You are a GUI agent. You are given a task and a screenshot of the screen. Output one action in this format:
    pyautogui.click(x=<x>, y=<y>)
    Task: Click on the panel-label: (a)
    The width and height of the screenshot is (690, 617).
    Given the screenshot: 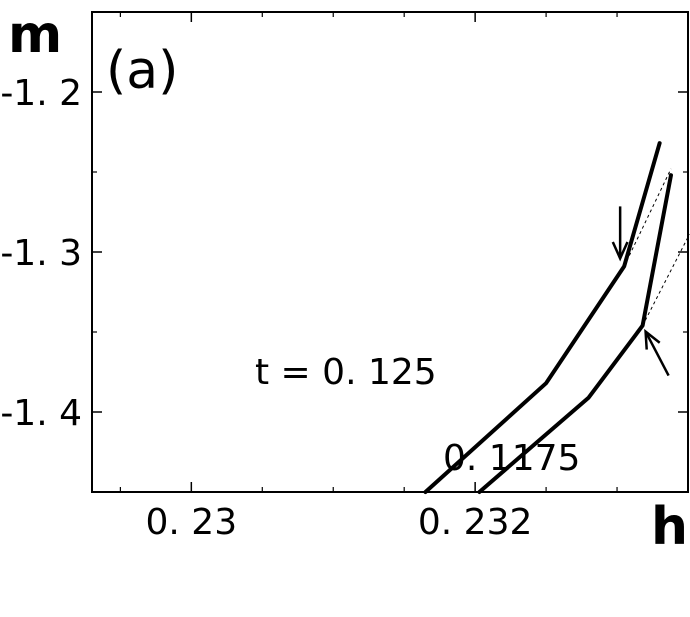 What is the action you would take?
    pyautogui.click(x=142, y=71)
    